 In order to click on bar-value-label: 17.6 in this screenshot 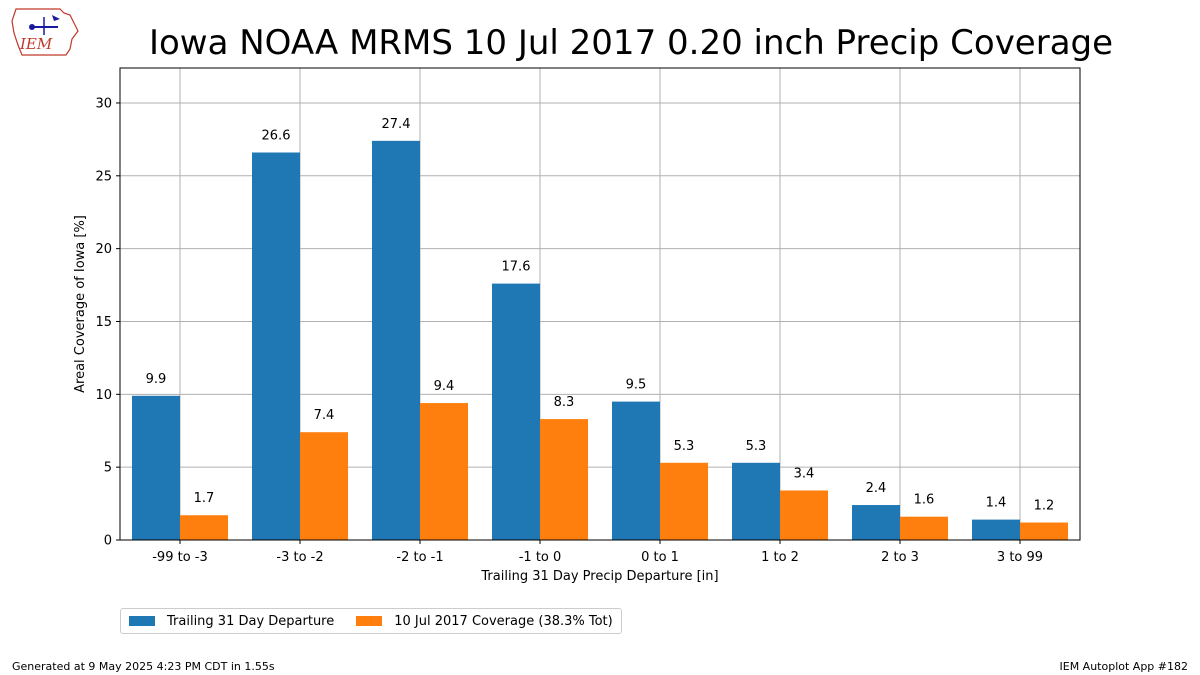, I will do `click(516, 267)`.